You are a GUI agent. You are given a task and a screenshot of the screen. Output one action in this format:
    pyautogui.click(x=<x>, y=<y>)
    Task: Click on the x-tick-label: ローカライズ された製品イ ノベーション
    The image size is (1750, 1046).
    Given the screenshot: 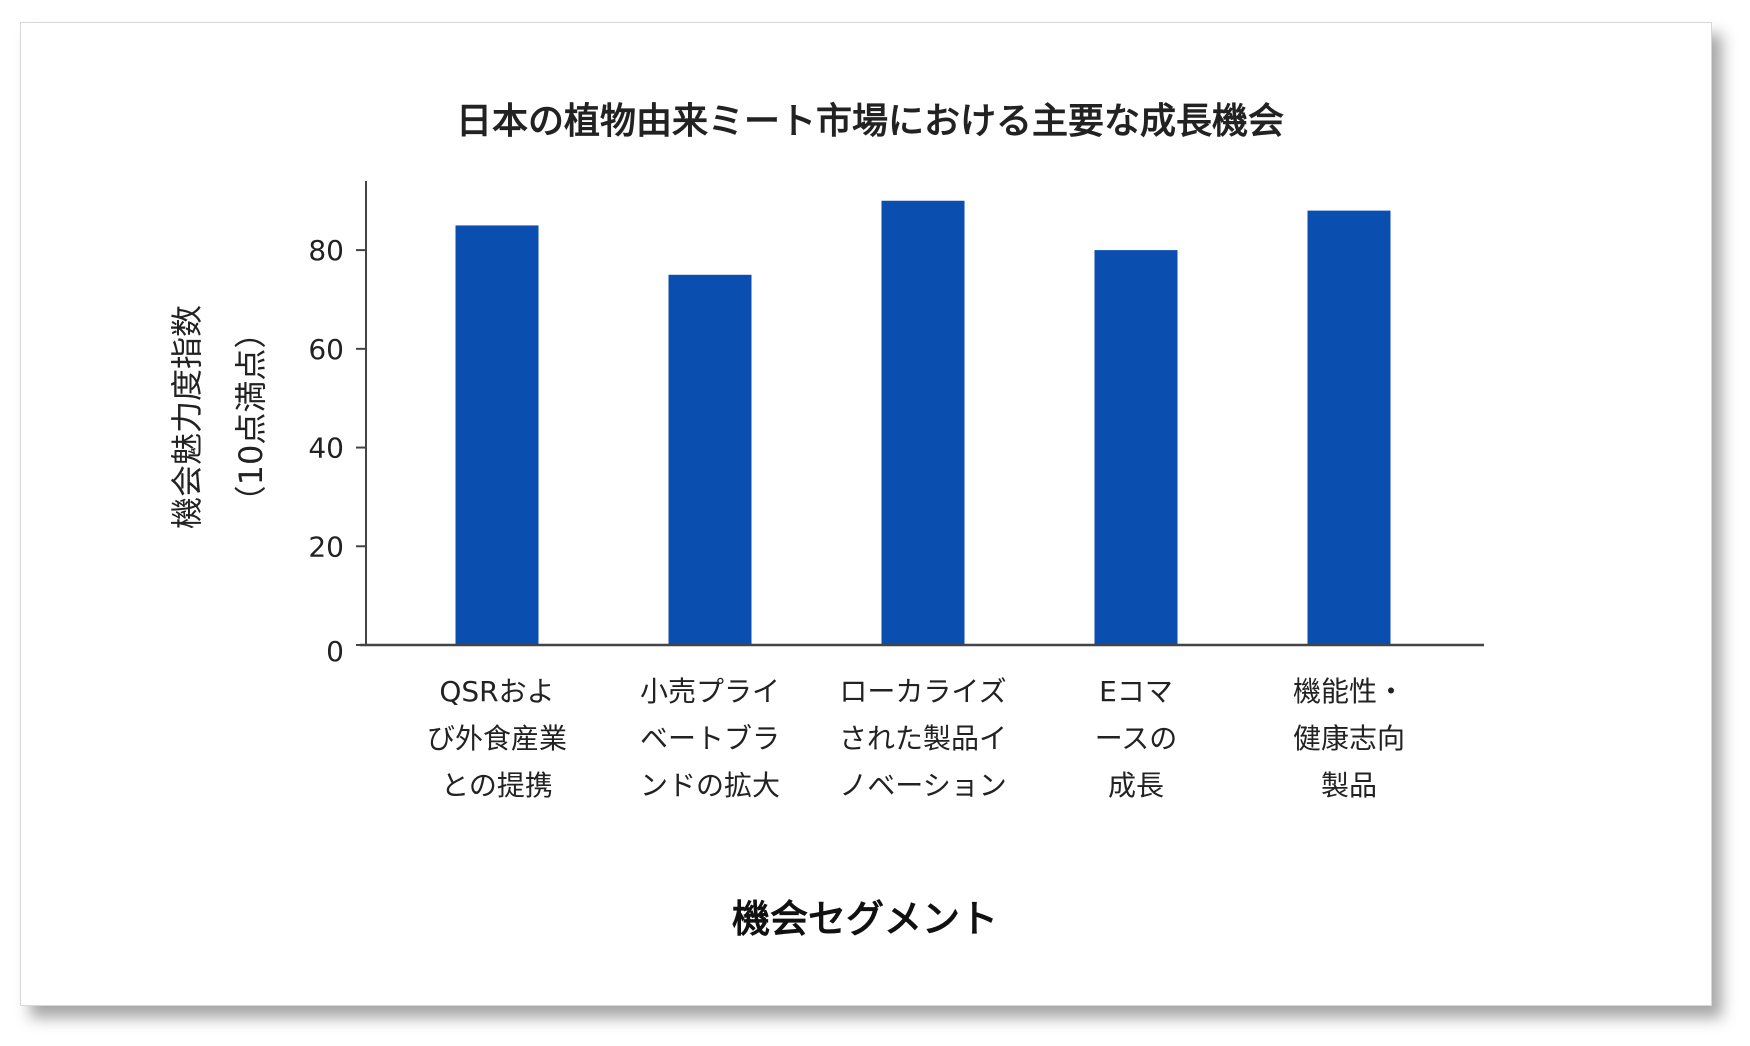 What is the action you would take?
    pyautogui.click(x=922, y=738)
    